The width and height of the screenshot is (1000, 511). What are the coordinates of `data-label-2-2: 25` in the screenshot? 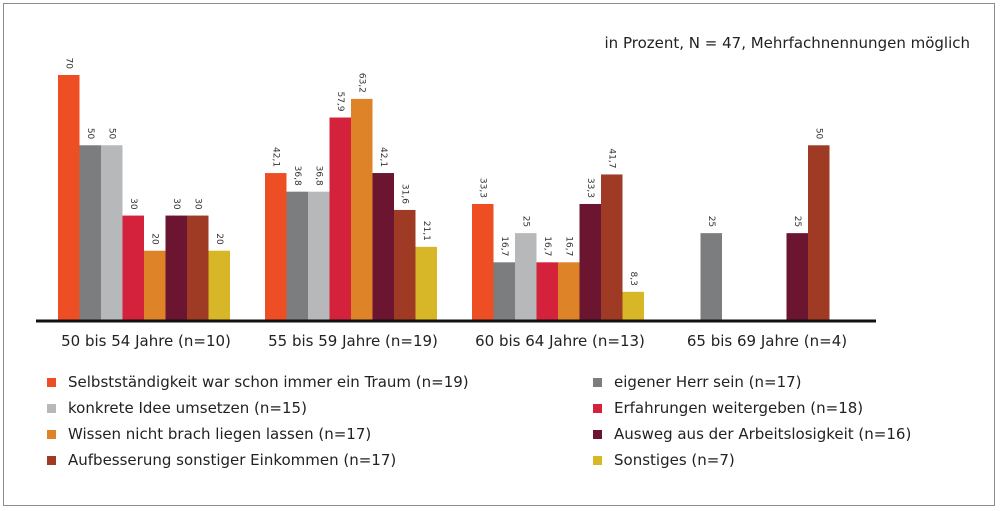 It's located at (525, 221).